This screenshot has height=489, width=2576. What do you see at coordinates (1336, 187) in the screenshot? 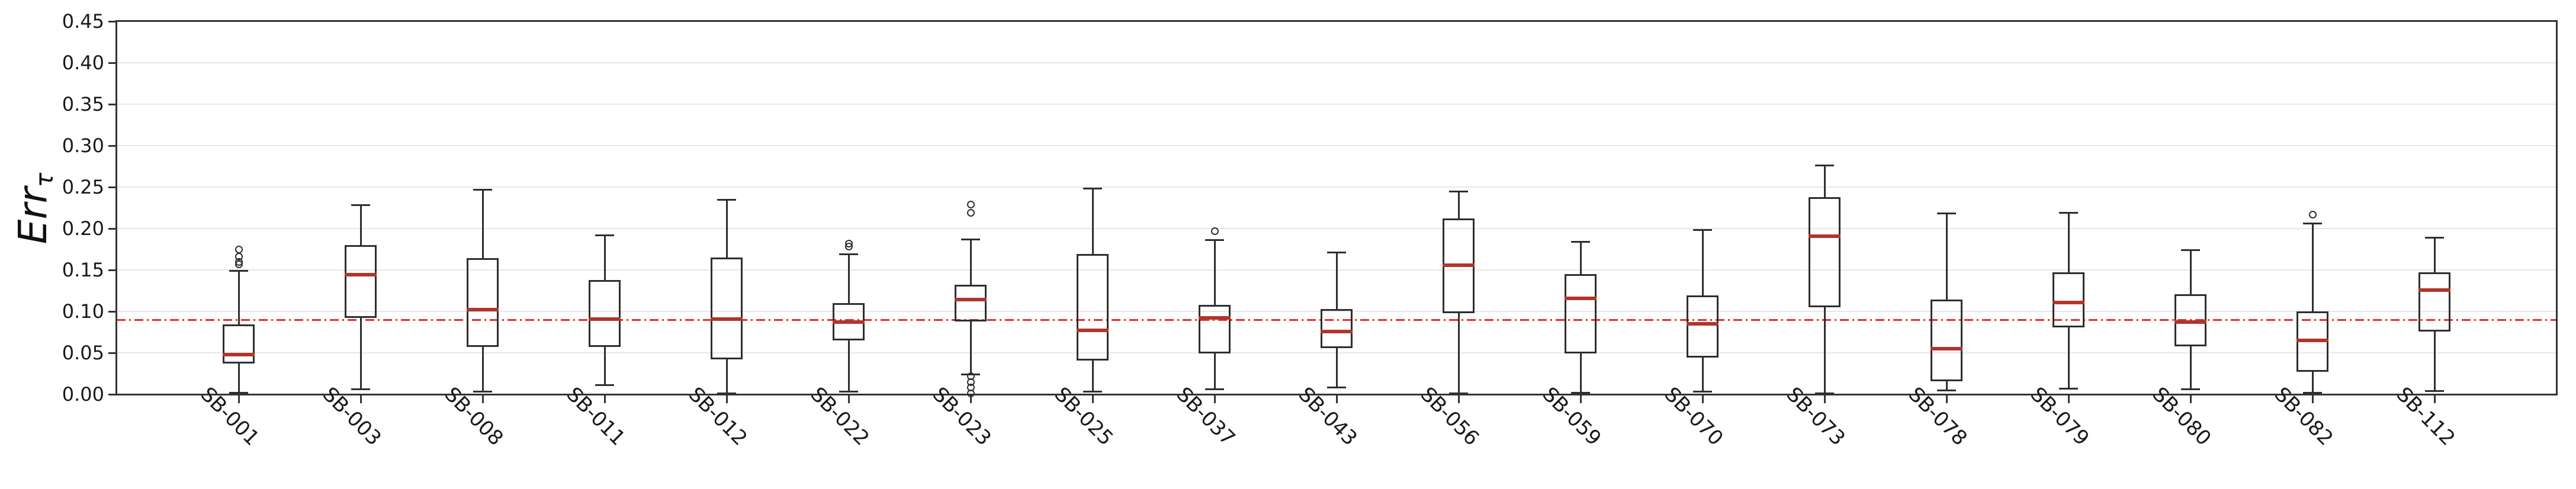
I see `gridline-0.25` at bounding box center [1336, 187].